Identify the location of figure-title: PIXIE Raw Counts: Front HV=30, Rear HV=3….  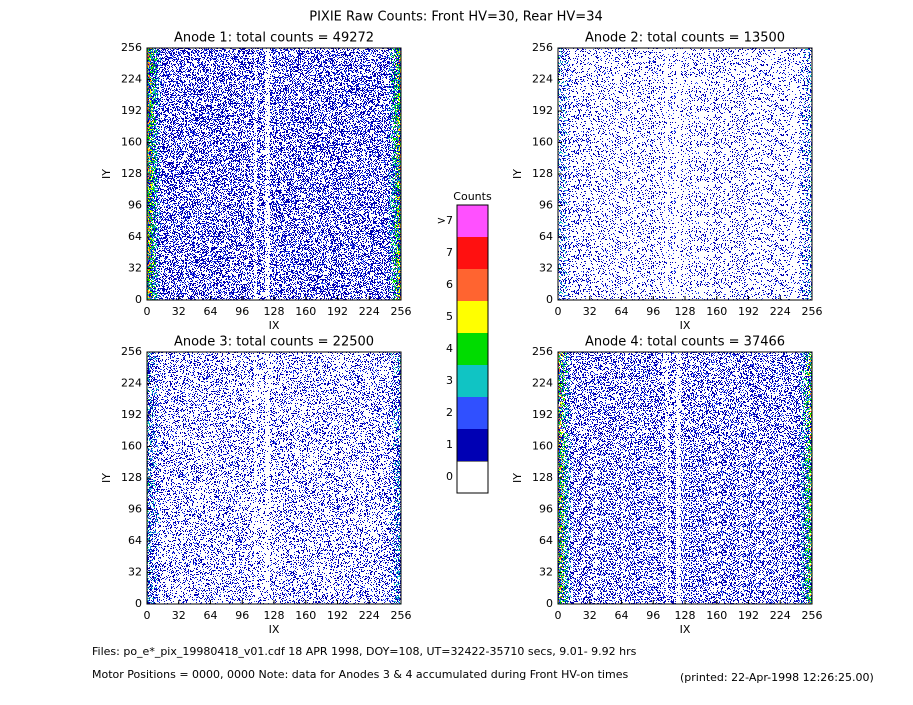
(456, 17).